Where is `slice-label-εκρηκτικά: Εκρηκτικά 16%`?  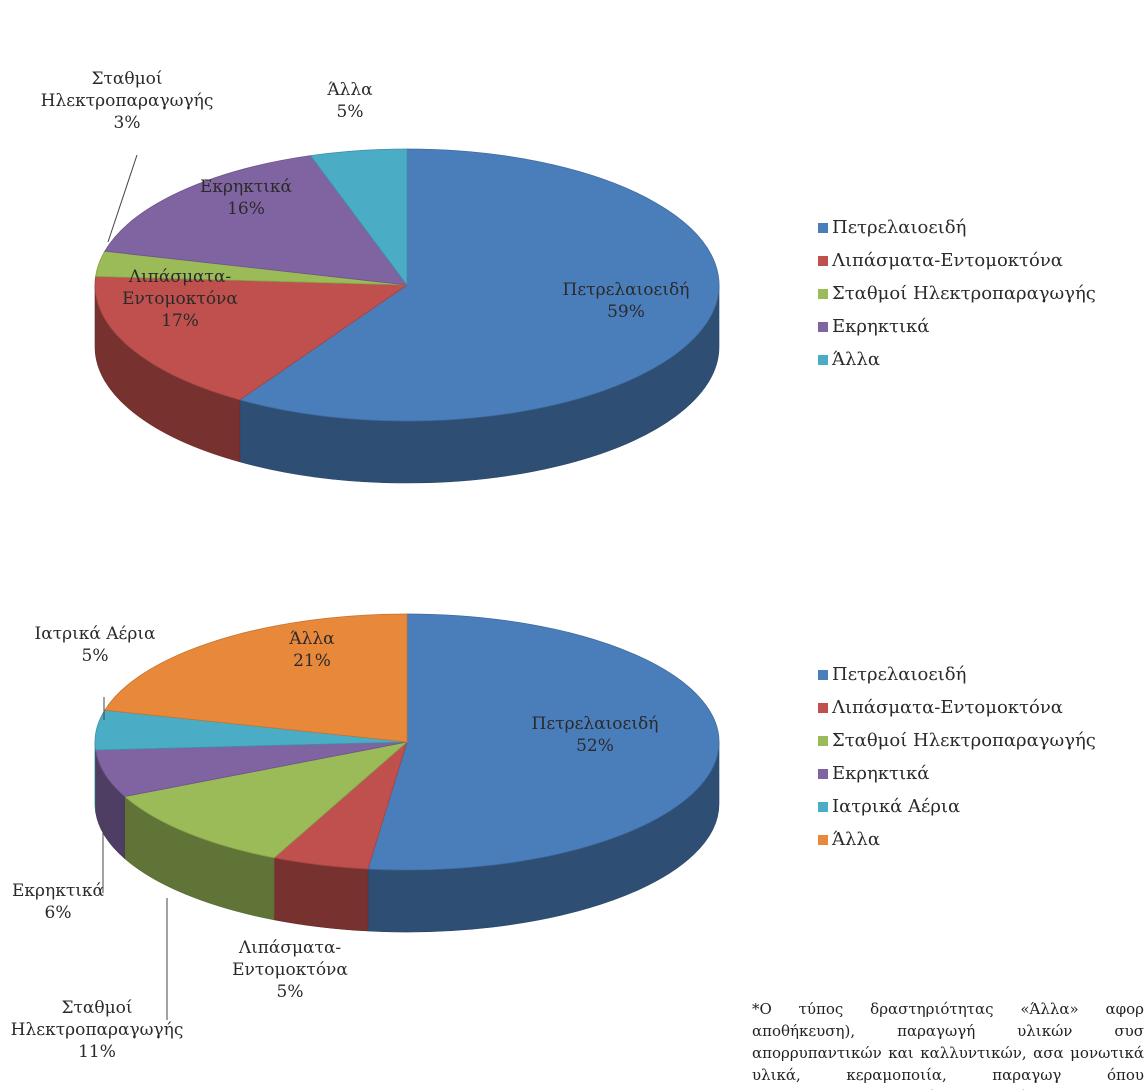
slice-label-εκρηκτικά: Εκρηκτικά 16% is located at coordinates (246, 198).